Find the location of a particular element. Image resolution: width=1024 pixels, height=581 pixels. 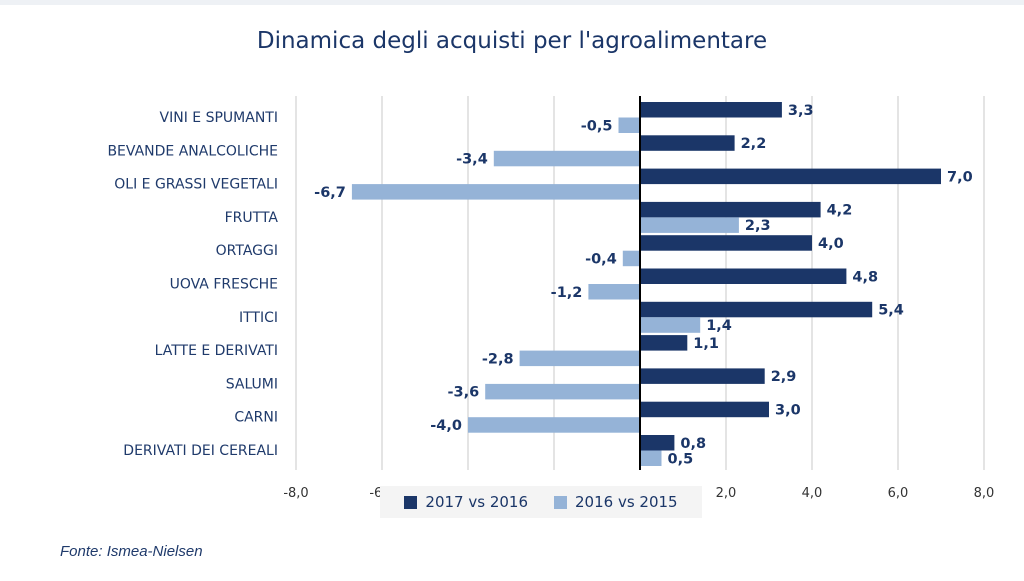

data-label: 0,8 is located at coordinates (693, 444).